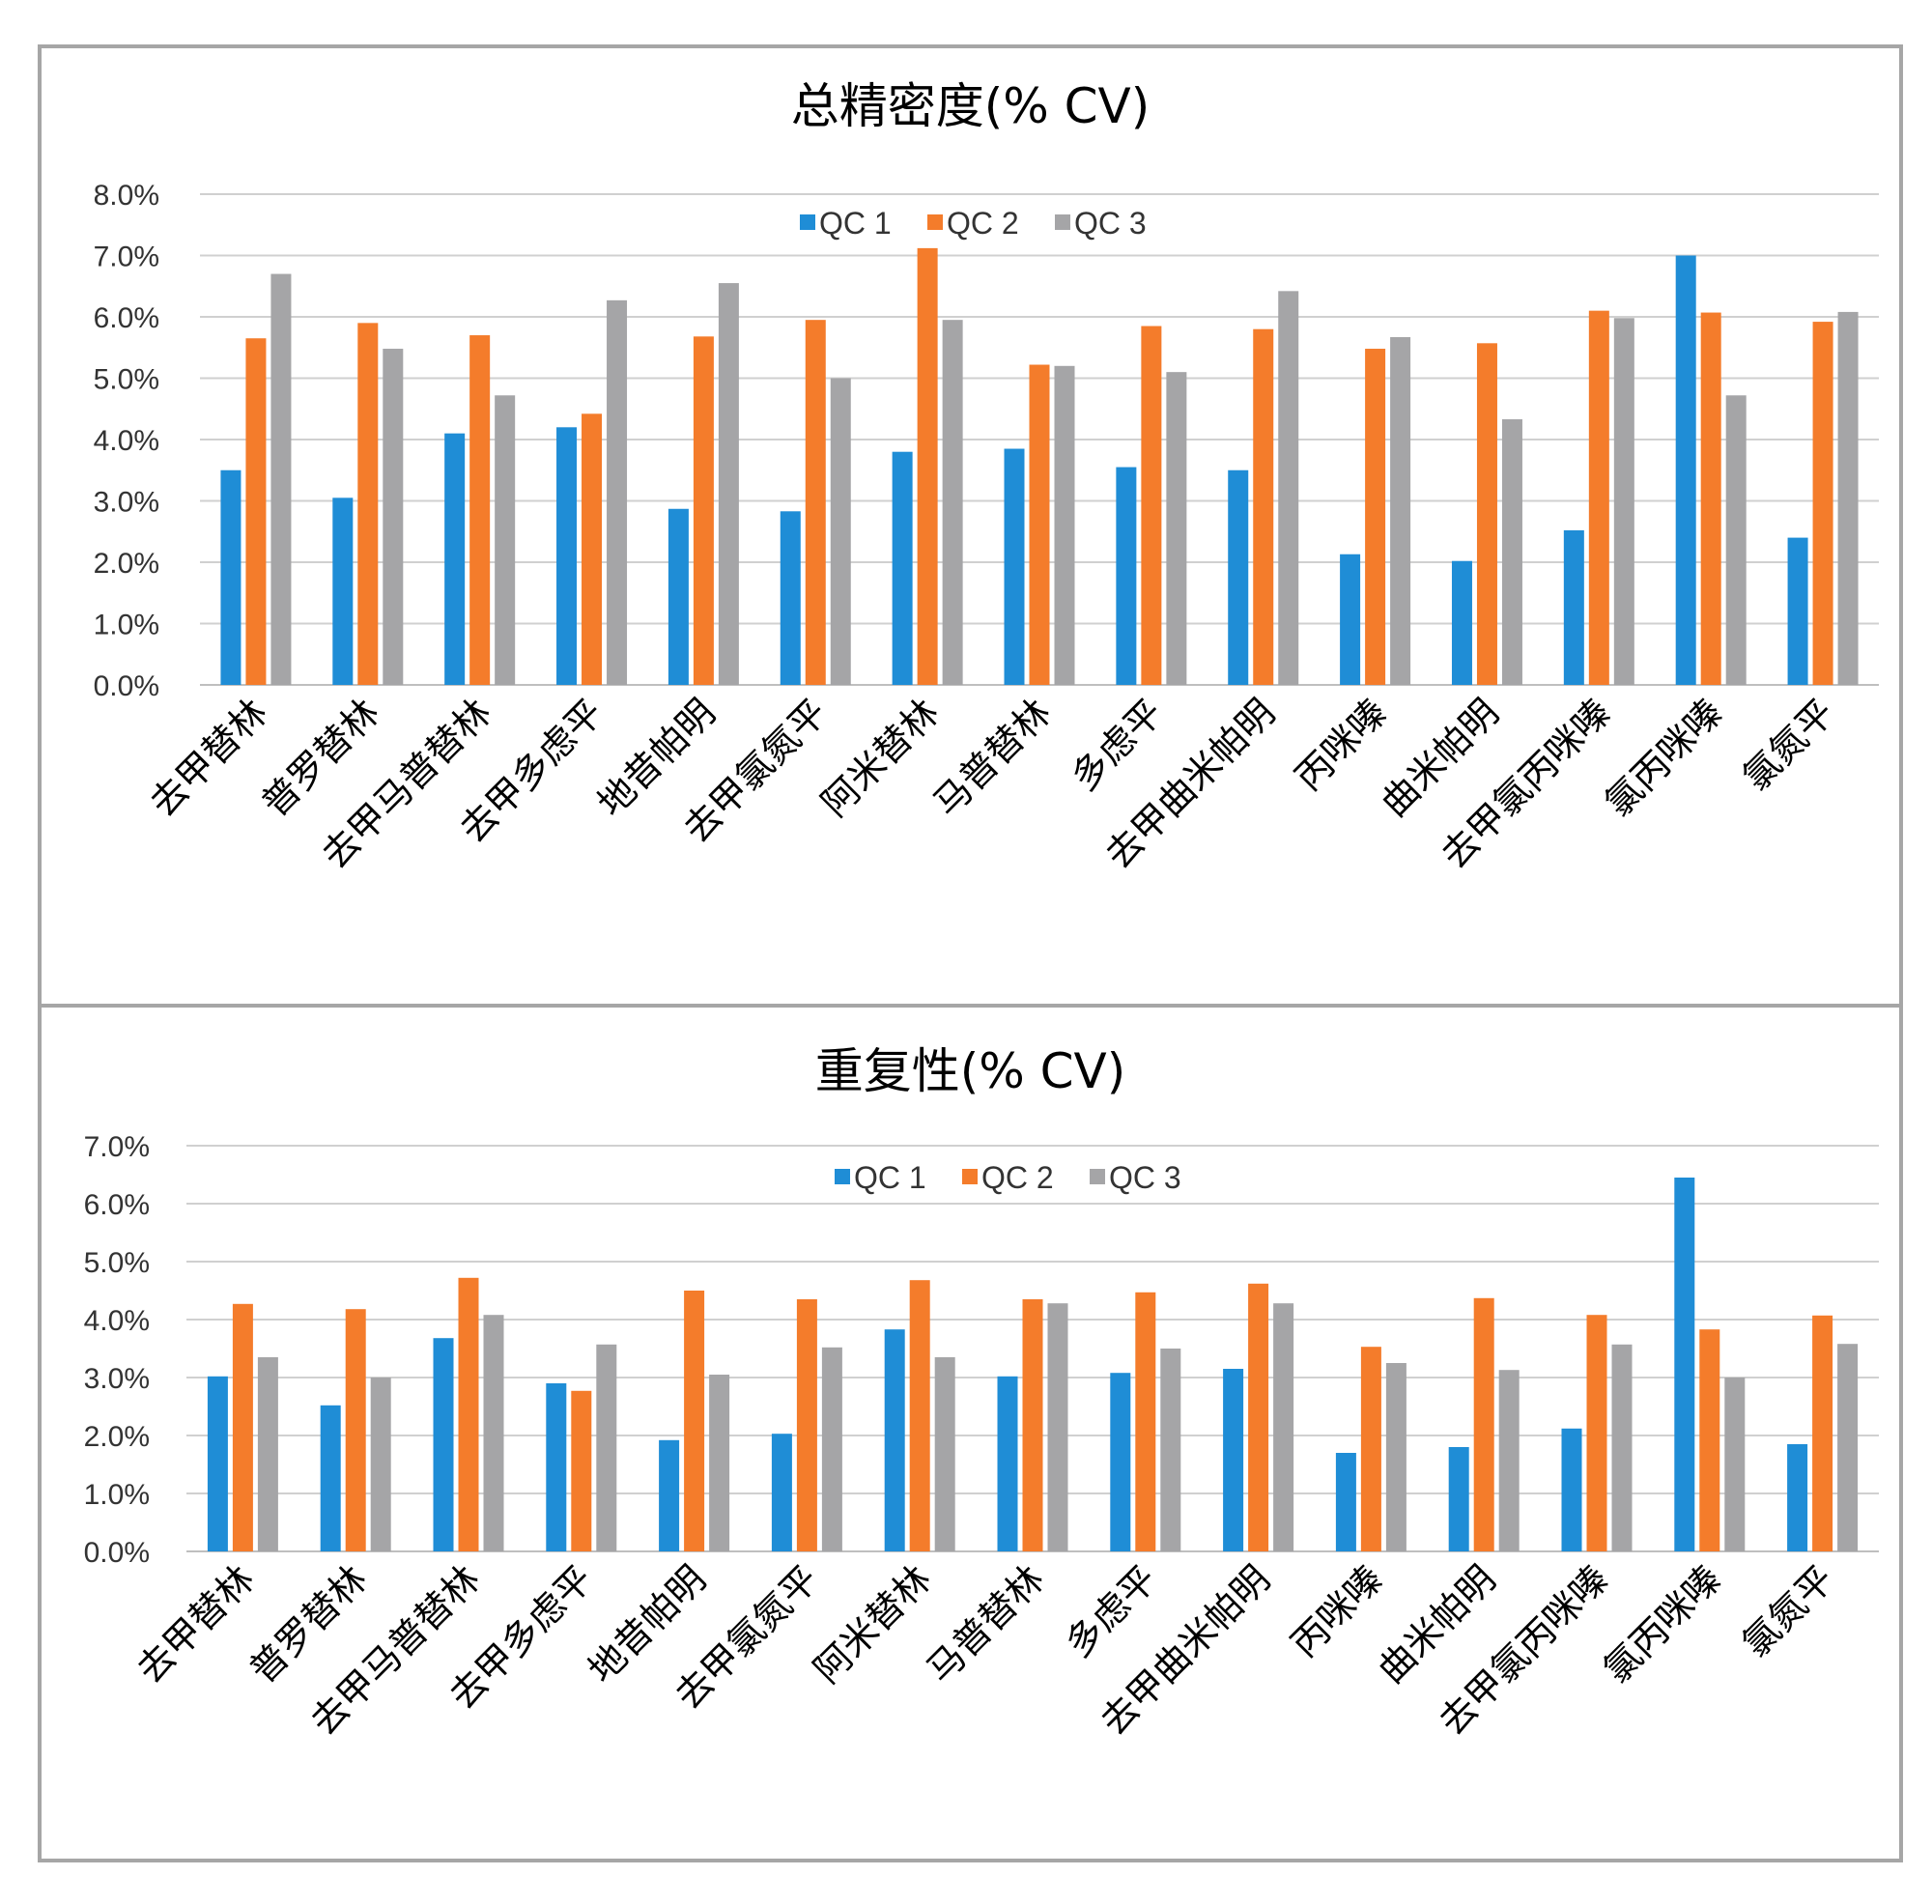 The image size is (1932, 1904). Describe the element at coordinates (986, 1624) in the screenshot. I see `x-category-label: 马普替林` at that location.